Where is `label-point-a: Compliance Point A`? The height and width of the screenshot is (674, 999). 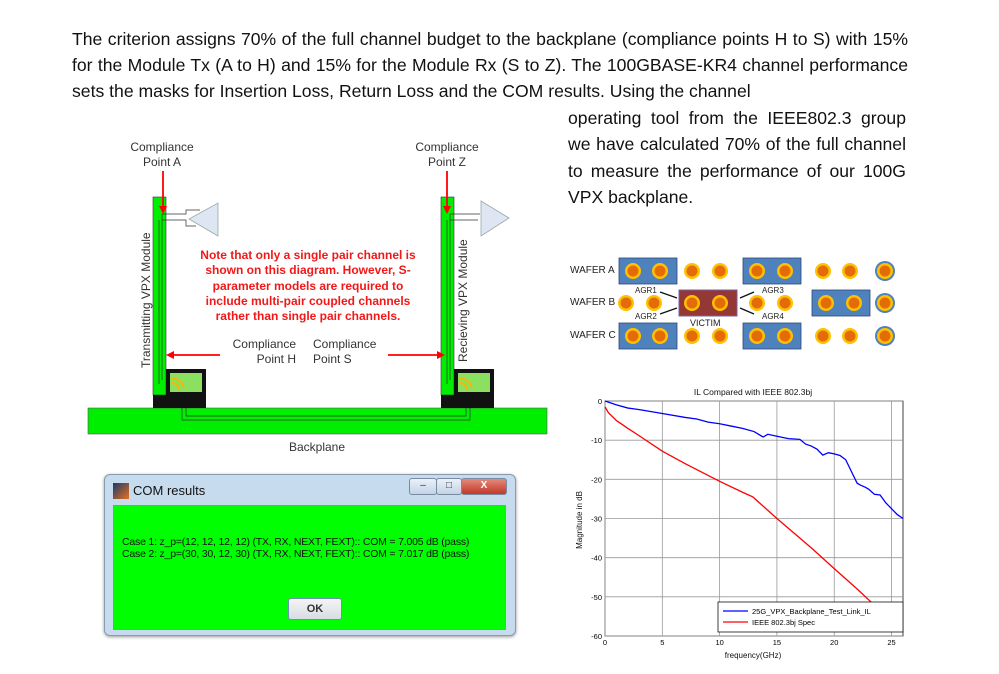 label-point-a: Compliance Point A is located at coordinates (162, 155).